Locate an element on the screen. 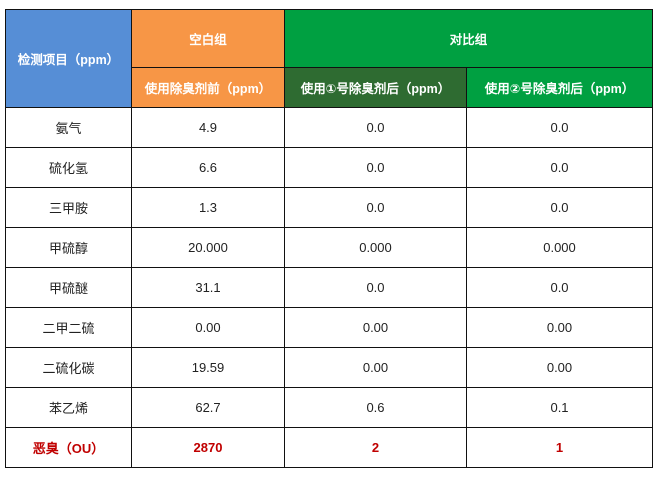 The width and height of the screenshot is (655, 477). table-row: 甲硫醇 20.000 0.000 0.000 is located at coordinates (329, 247).